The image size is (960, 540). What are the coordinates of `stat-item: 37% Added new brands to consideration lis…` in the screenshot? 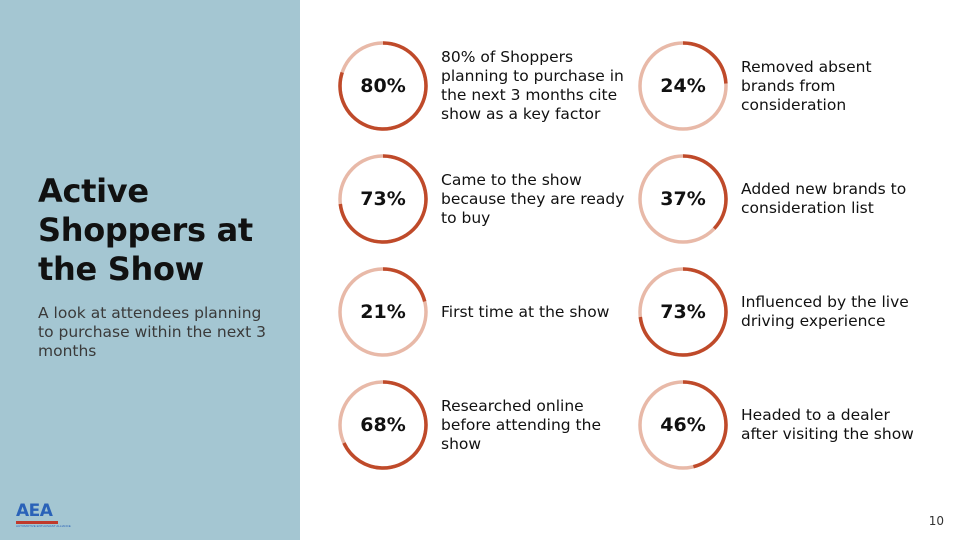 It's located at (787, 199).